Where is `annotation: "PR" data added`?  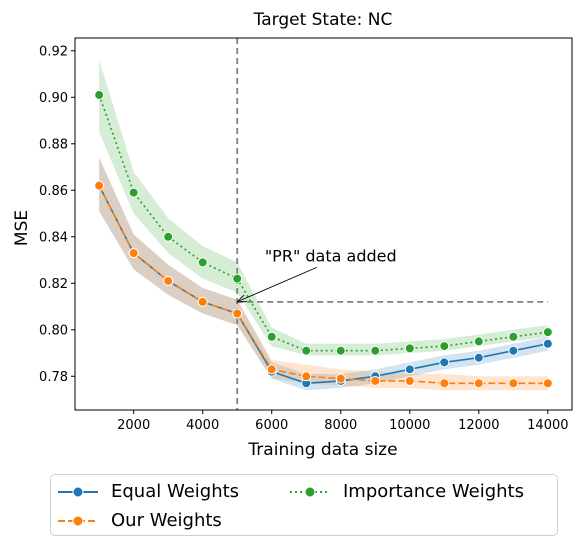
annotation: "PR" data added is located at coordinates (316, 274).